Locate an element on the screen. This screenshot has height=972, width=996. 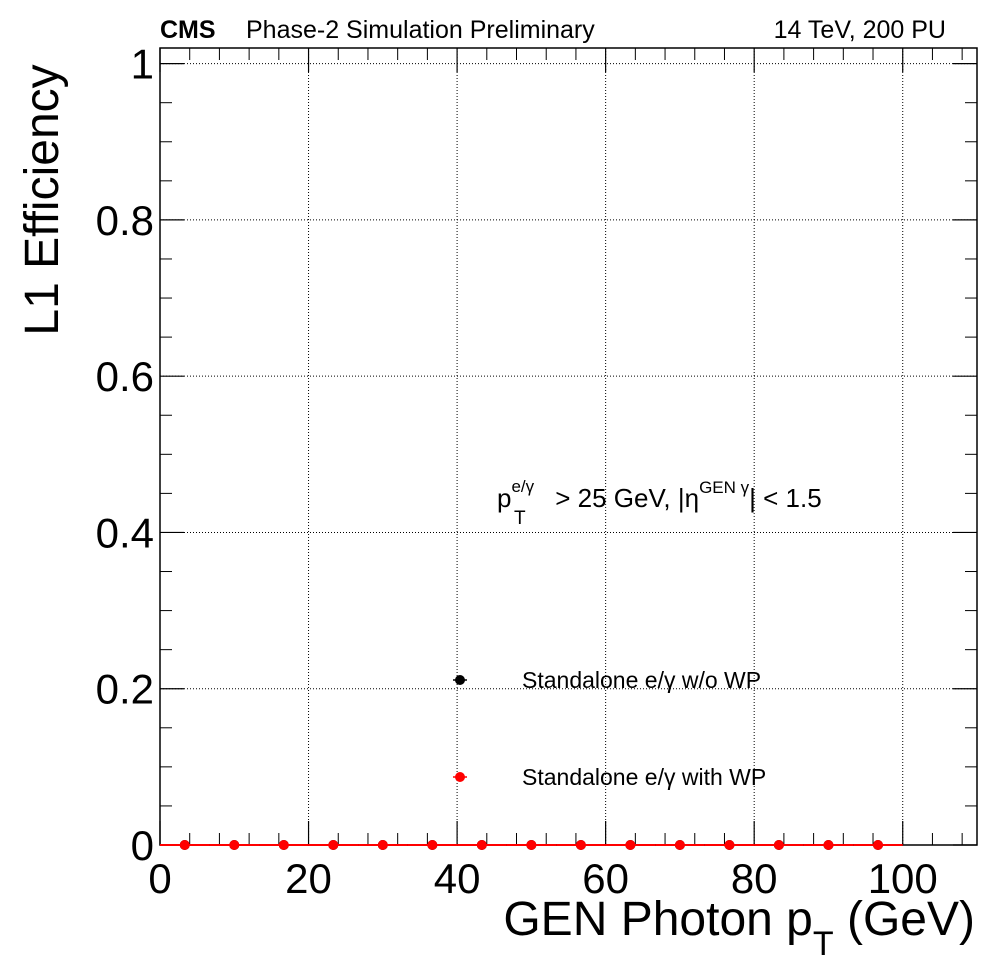
x-axis-title: GEN Photon pT (GeV) is located at coordinates (739, 928).